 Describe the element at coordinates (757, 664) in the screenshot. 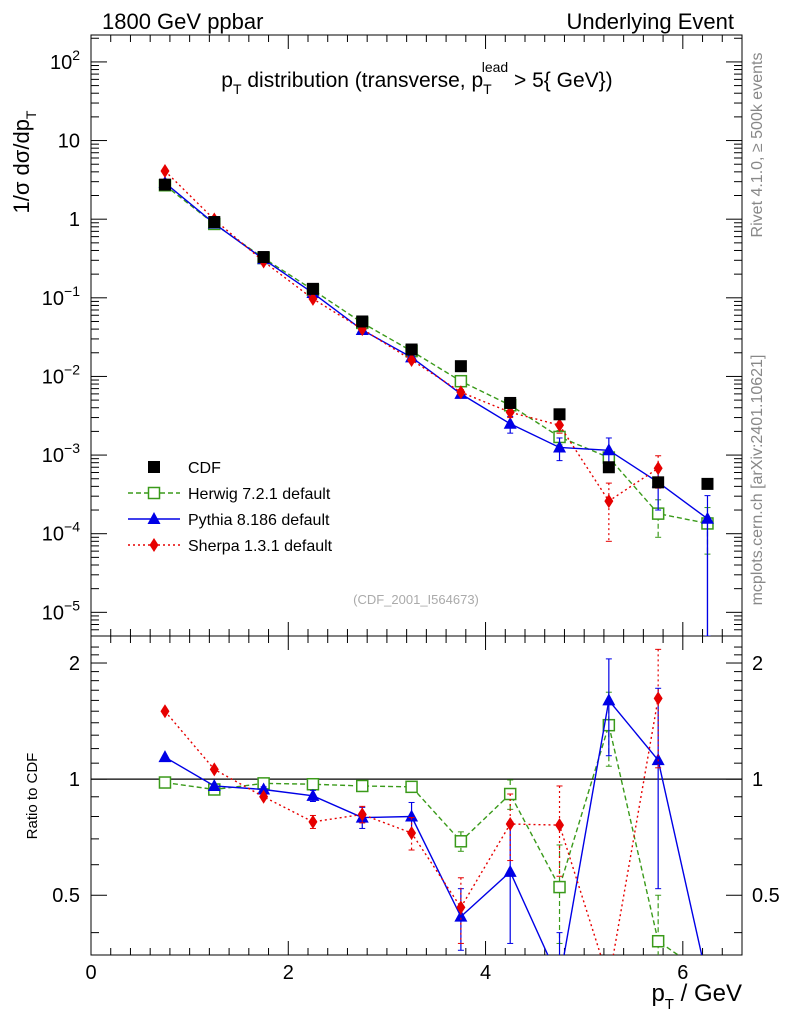

I see `ratio-y-tick-label-right: 2` at that location.